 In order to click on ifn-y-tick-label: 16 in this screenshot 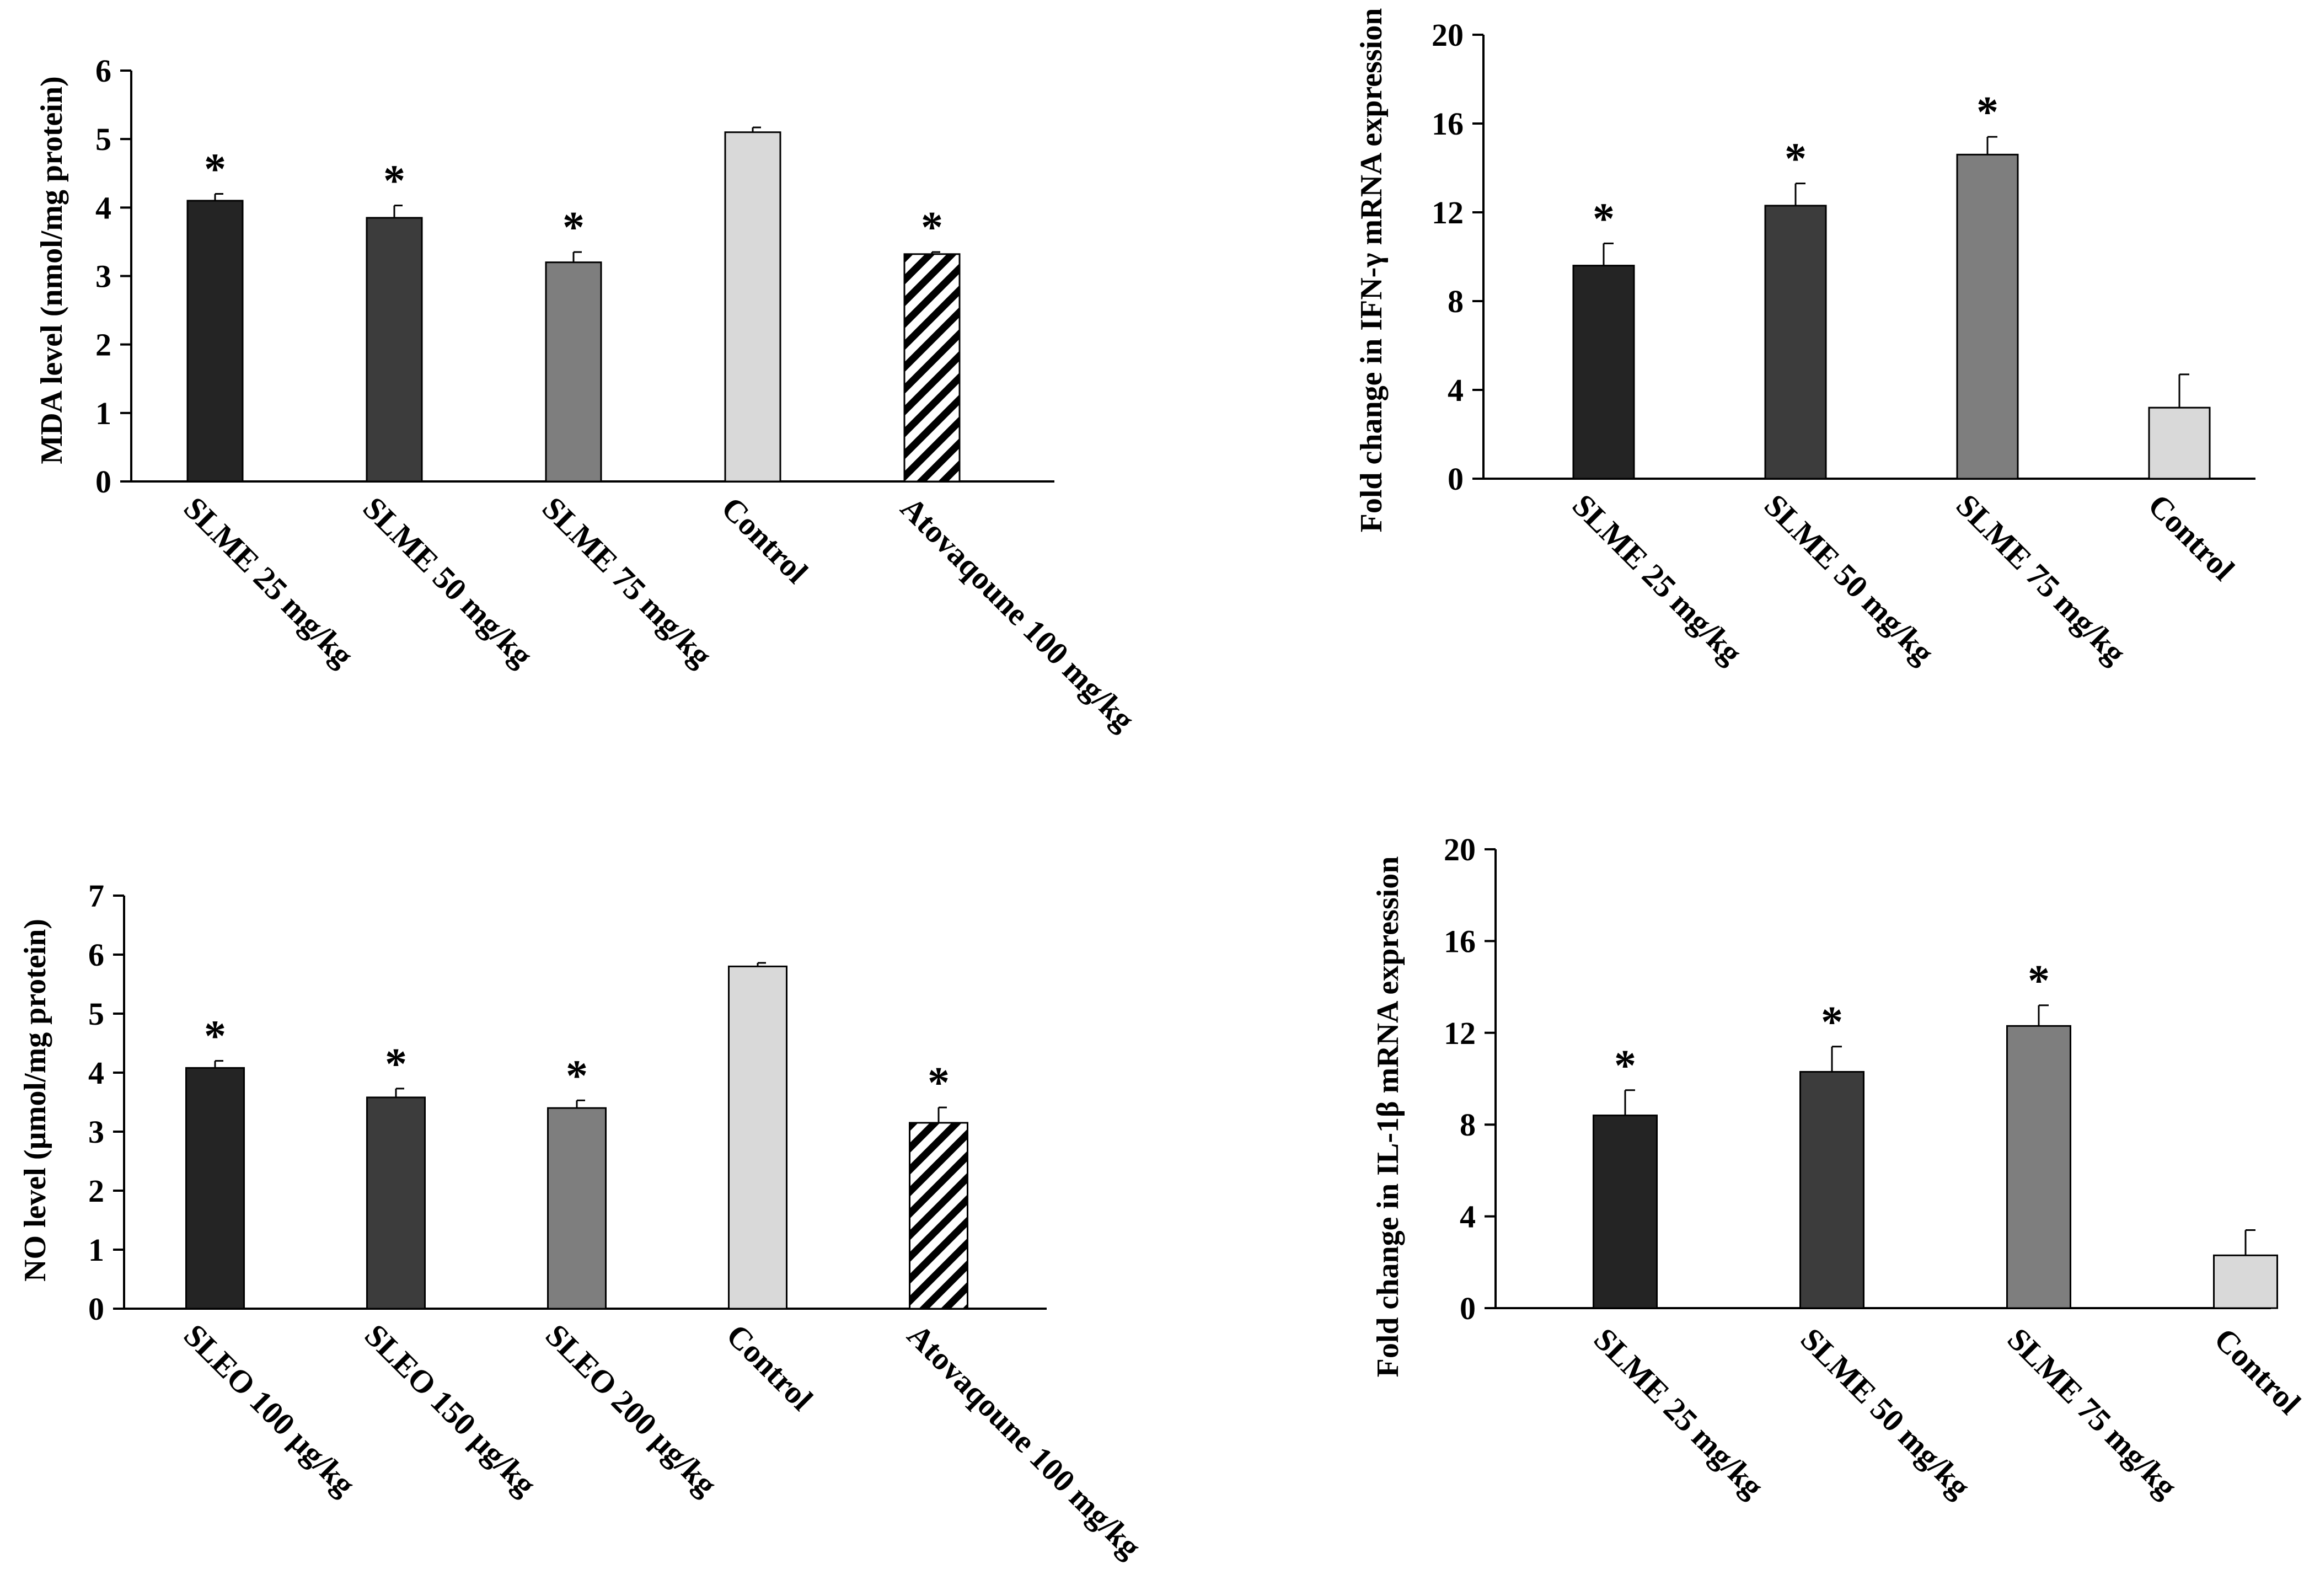, I will do `click(1448, 124)`.